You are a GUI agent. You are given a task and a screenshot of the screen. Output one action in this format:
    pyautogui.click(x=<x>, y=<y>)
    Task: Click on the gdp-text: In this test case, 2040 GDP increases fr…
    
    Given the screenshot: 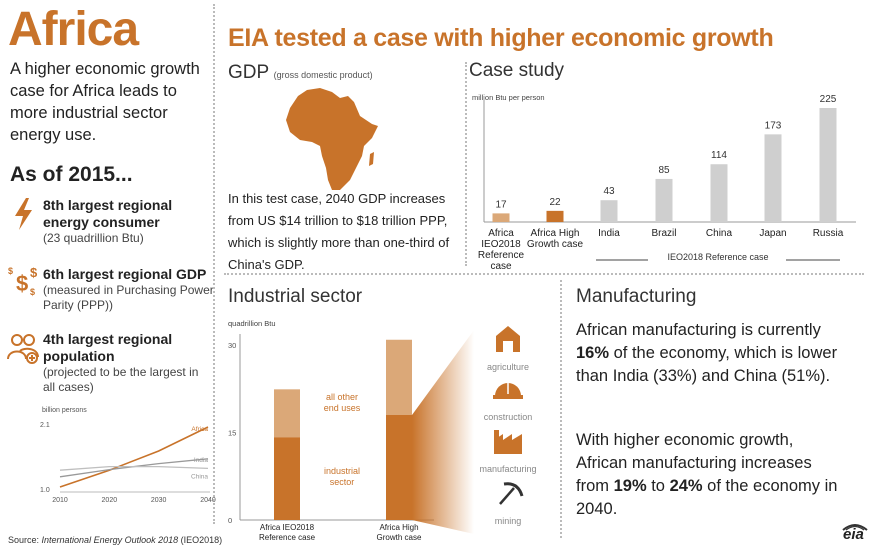 What is the action you would take?
    pyautogui.click(x=339, y=231)
    